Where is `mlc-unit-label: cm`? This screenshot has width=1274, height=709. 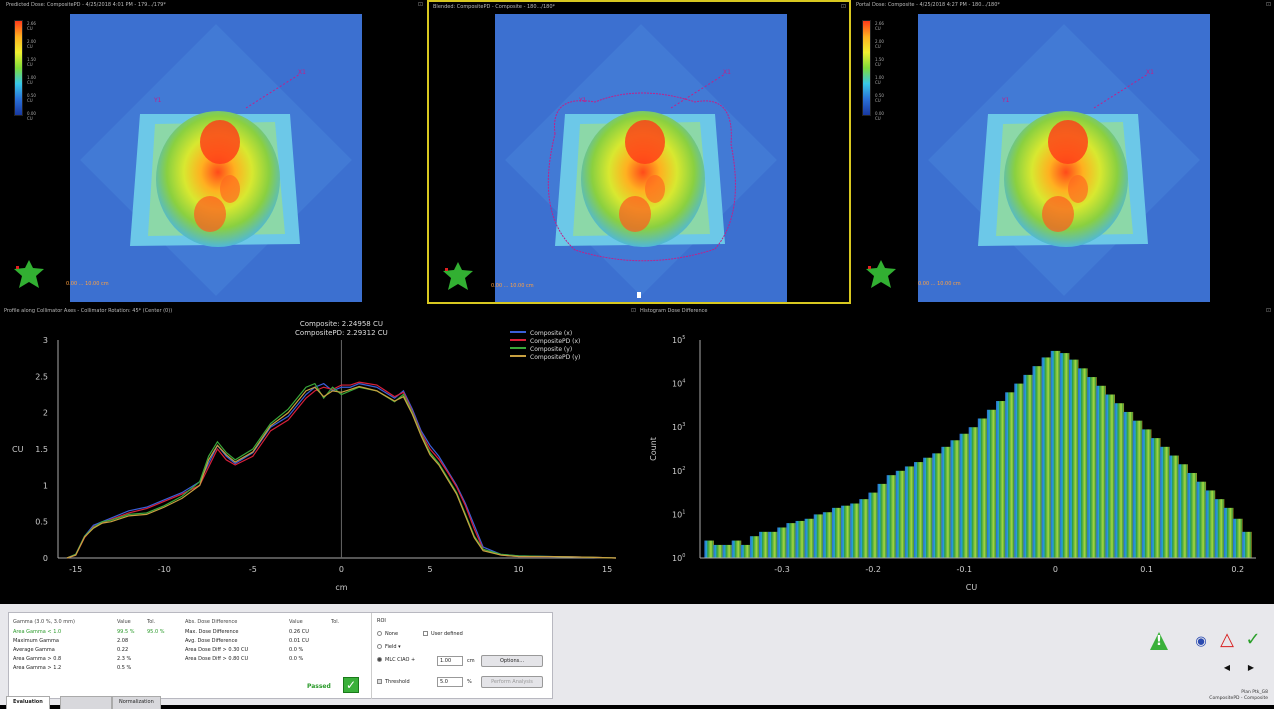 mlc-unit-label: cm is located at coordinates (471, 661).